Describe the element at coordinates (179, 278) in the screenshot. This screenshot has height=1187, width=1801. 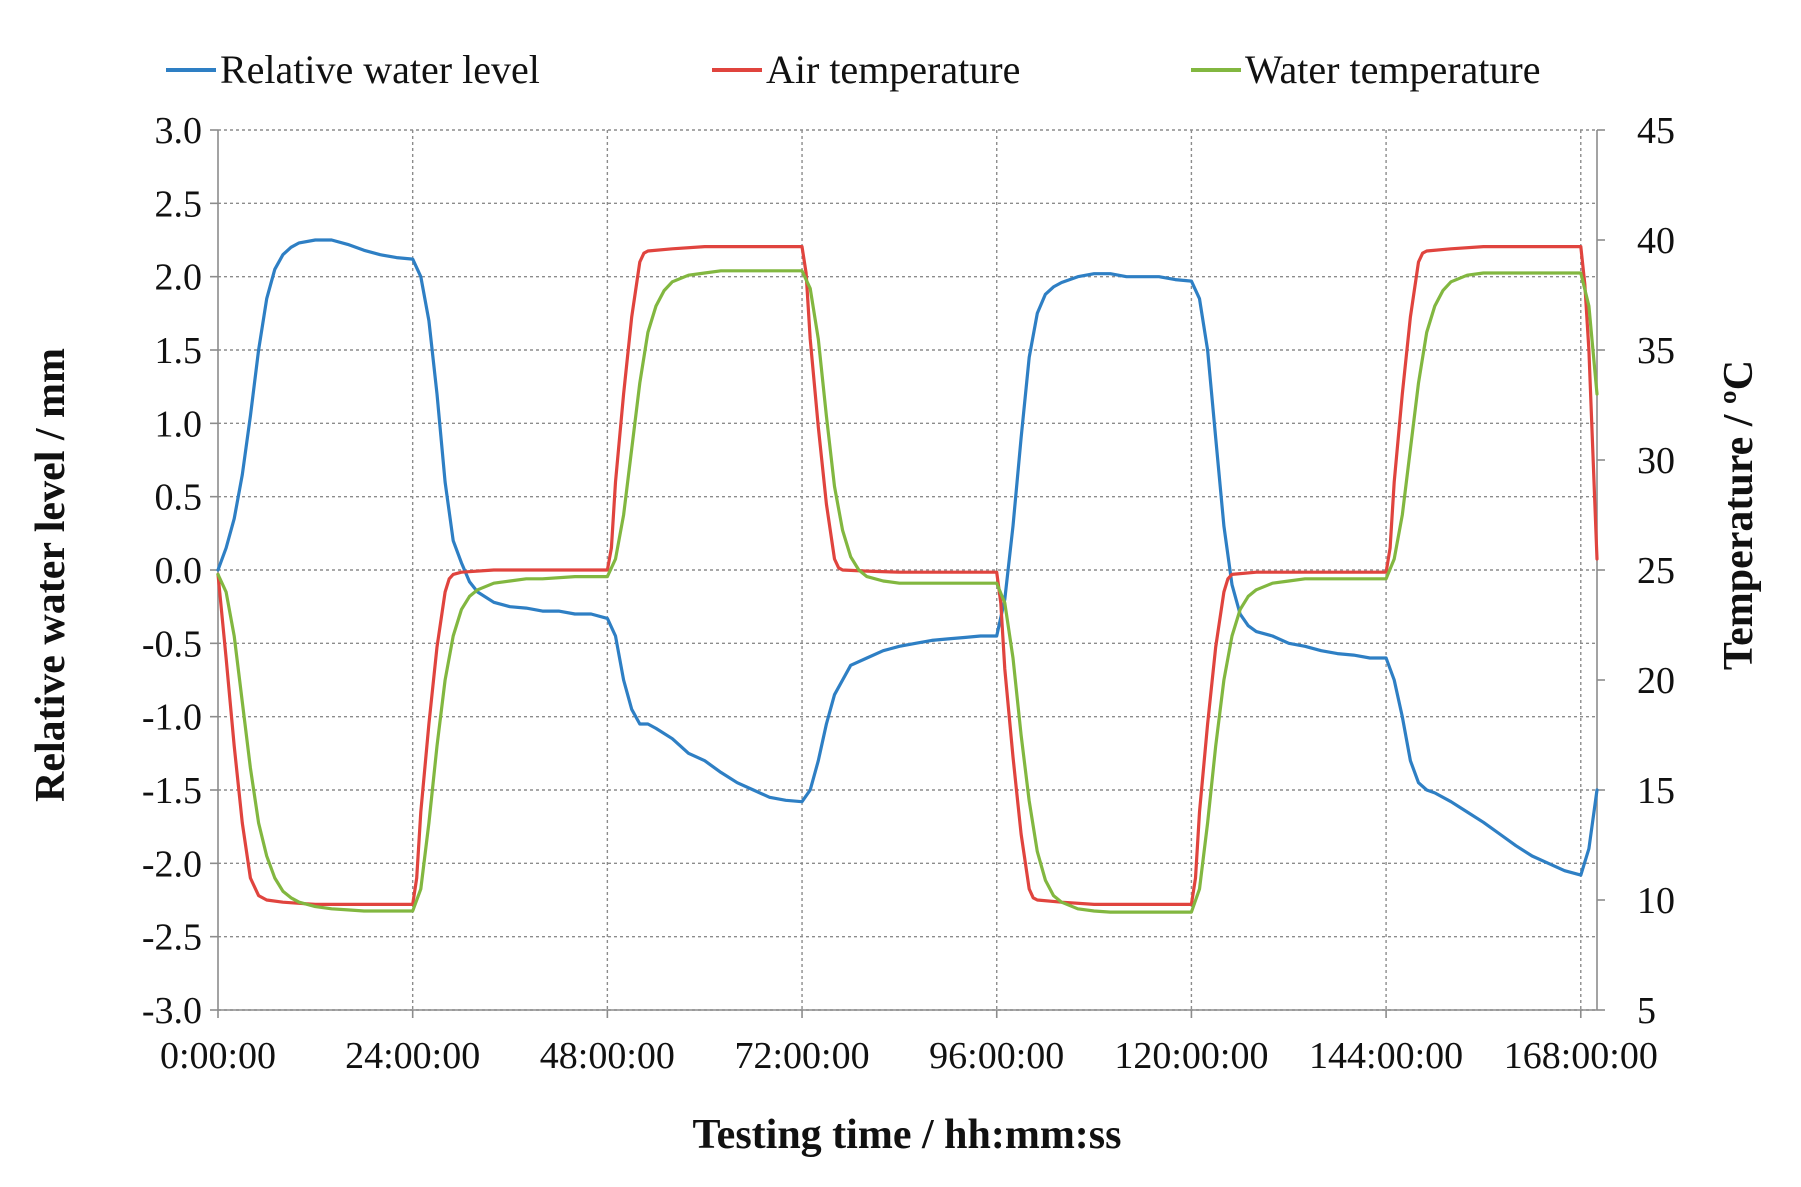
I see `y-tick-label: 2.0` at that location.